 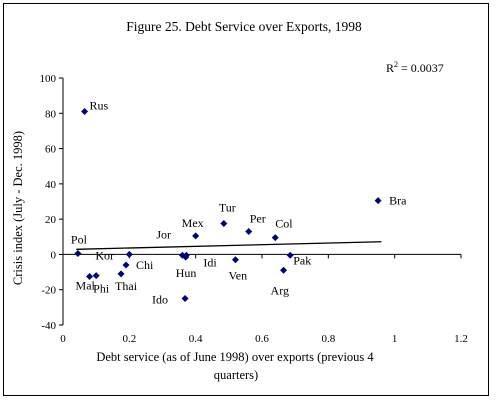 What do you see at coordinates (182, 255) in the screenshot?
I see `data-point-jor` at bounding box center [182, 255].